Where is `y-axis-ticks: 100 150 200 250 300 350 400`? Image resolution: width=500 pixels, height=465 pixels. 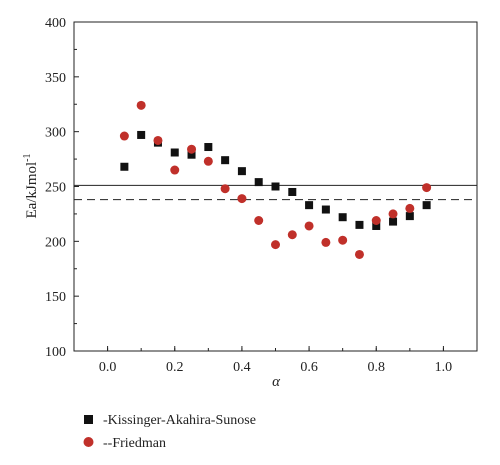
y-axis-ticks: 100 150 200 250 300 350 400 is located at coordinates (62, 188).